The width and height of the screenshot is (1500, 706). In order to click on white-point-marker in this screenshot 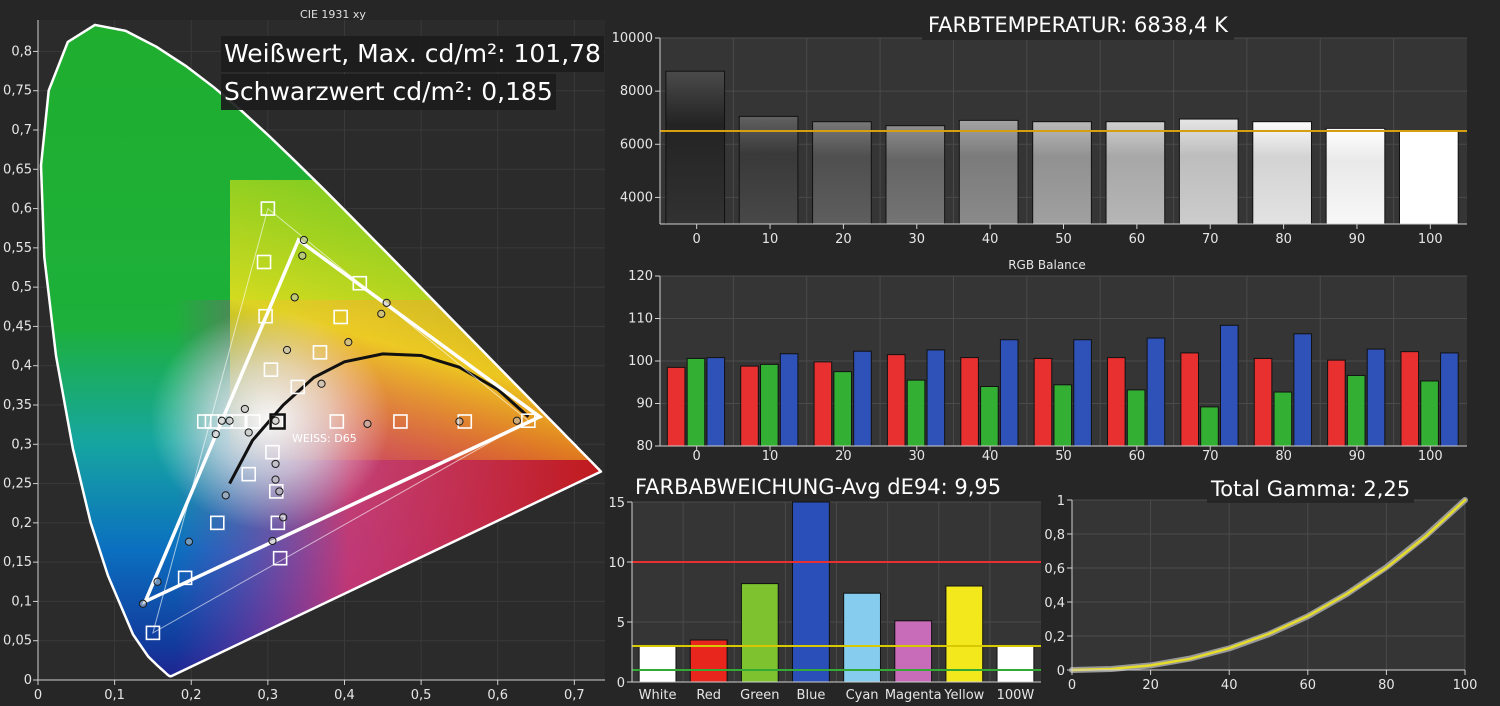, I will do `click(277, 421)`.